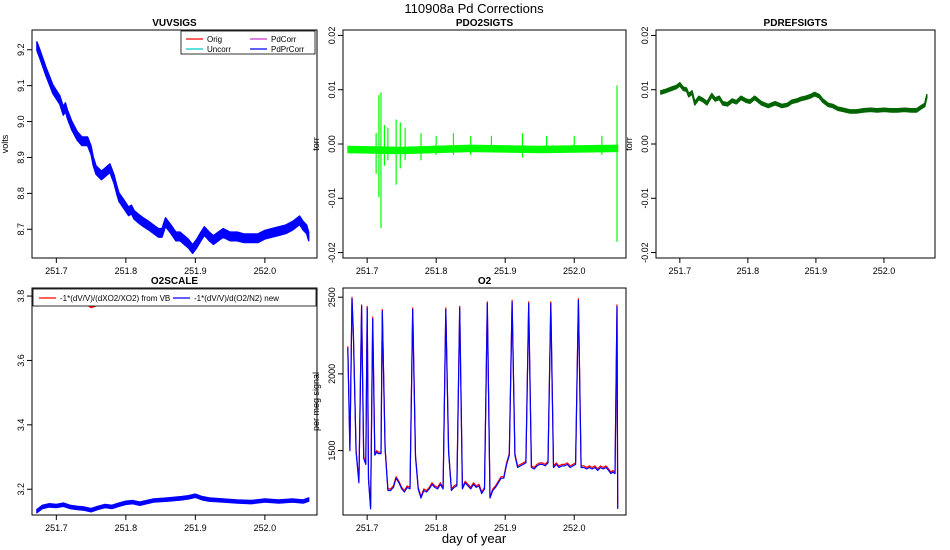 Image resolution: width=950 pixels, height=550 pixels. I want to click on y-axis-label: per meg signal, so click(316, 401).